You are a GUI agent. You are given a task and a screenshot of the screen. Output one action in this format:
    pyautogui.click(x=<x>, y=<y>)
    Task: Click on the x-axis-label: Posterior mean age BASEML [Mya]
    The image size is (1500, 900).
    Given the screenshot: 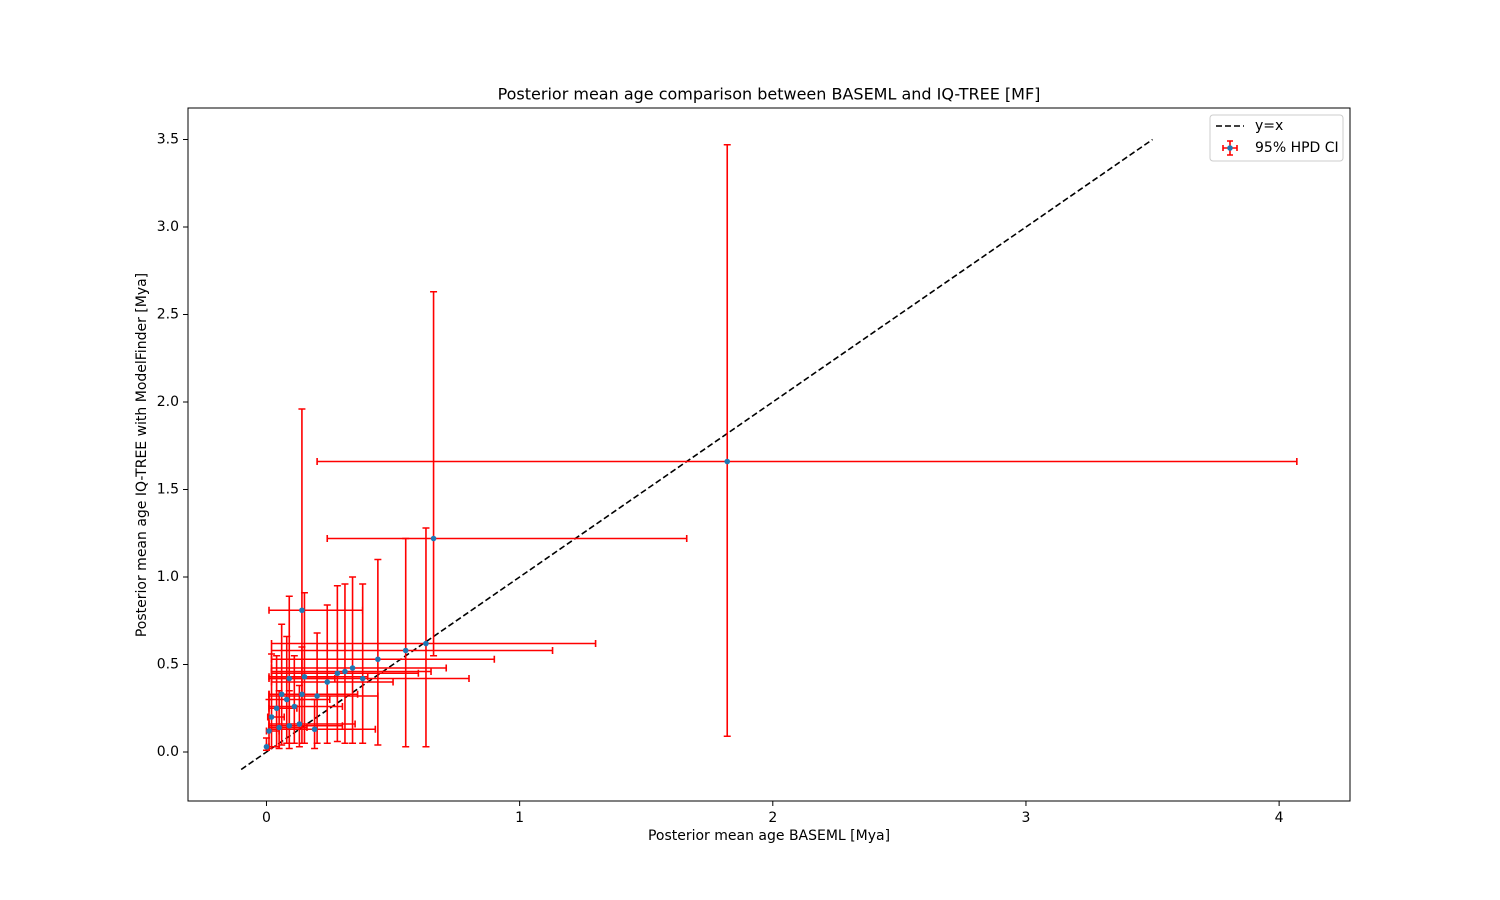 What is the action you would take?
    pyautogui.click(x=769, y=836)
    